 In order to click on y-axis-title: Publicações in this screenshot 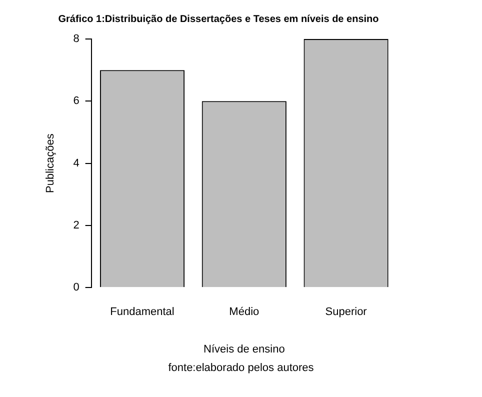, I will do `click(50, 163)`.